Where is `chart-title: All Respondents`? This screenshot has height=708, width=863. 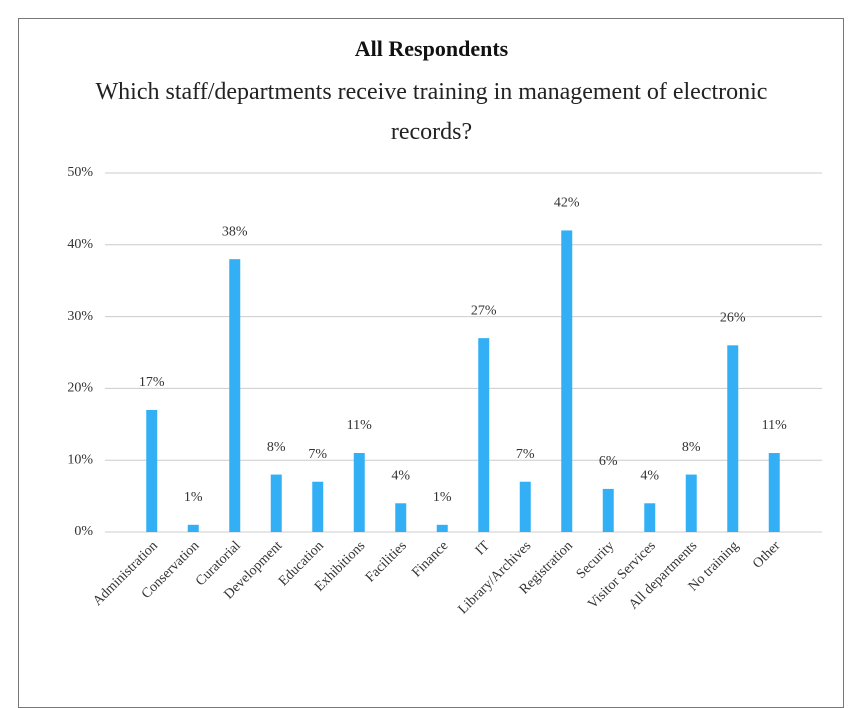
chart-title: All Respondents is located at coordinates (431, 48).